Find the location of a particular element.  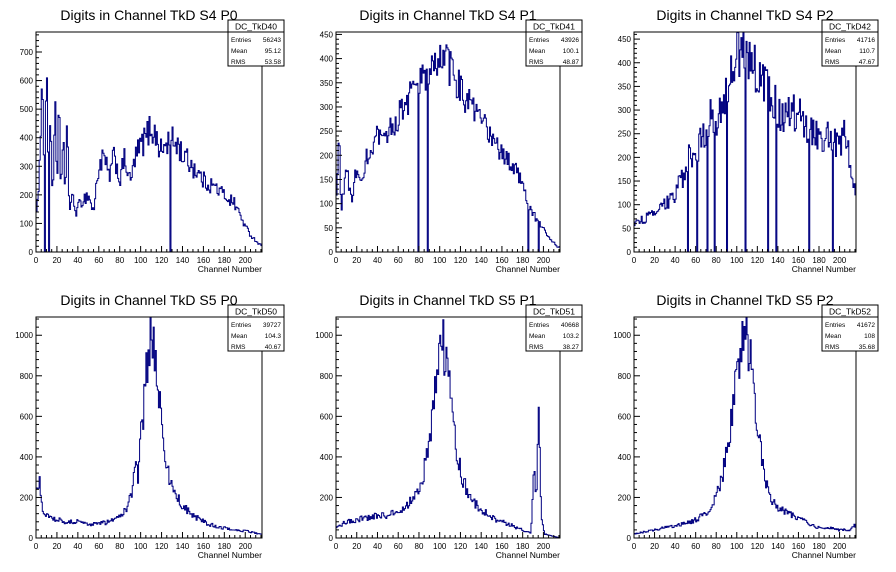

y-tick-label: 250 is located at coordinates (327, 131).